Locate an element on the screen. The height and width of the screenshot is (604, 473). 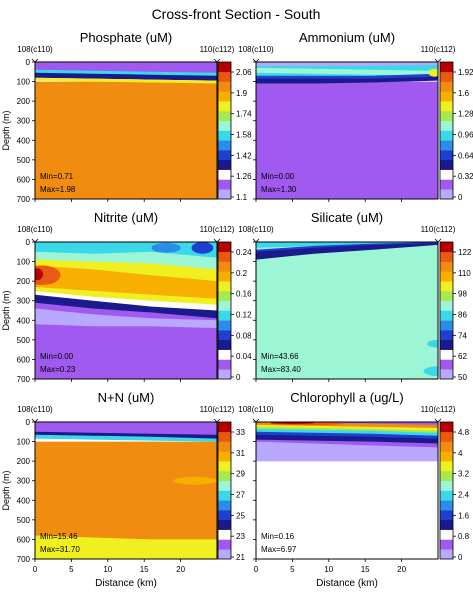
colorbar-tick-label: 1.1 is located at coordinates (242, 197).